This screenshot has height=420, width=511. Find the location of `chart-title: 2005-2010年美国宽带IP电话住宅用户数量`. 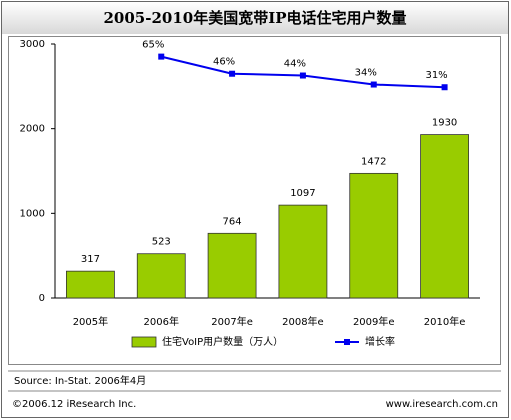

chart-title: 2005-2010年美国宽带IP电话住宅用户数量 is located at coordinates (254, 18).